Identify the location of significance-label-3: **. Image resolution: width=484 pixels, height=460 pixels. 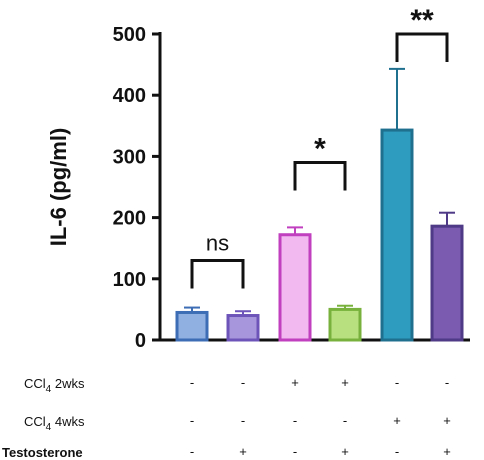
(422, 20).